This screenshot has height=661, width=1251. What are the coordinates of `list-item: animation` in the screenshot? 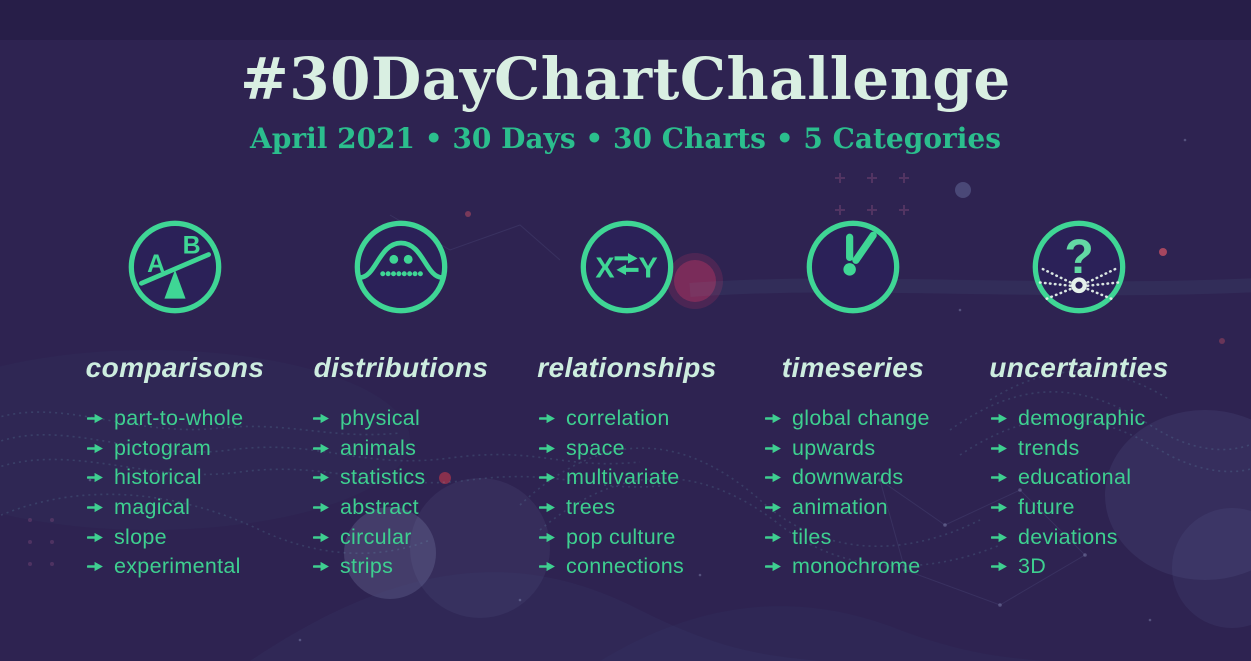 It's located at (865, 508).